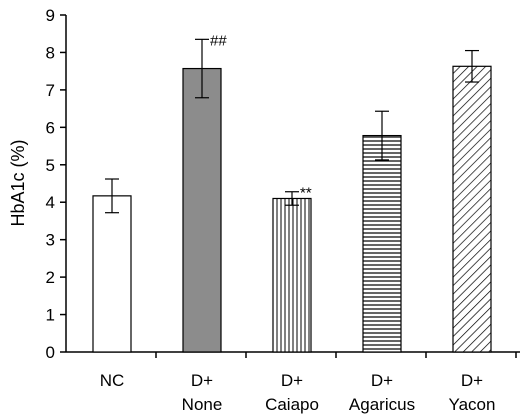  Describe the element at coordinates (293, 354) in the screenshot. I see `x-axis` at that location.